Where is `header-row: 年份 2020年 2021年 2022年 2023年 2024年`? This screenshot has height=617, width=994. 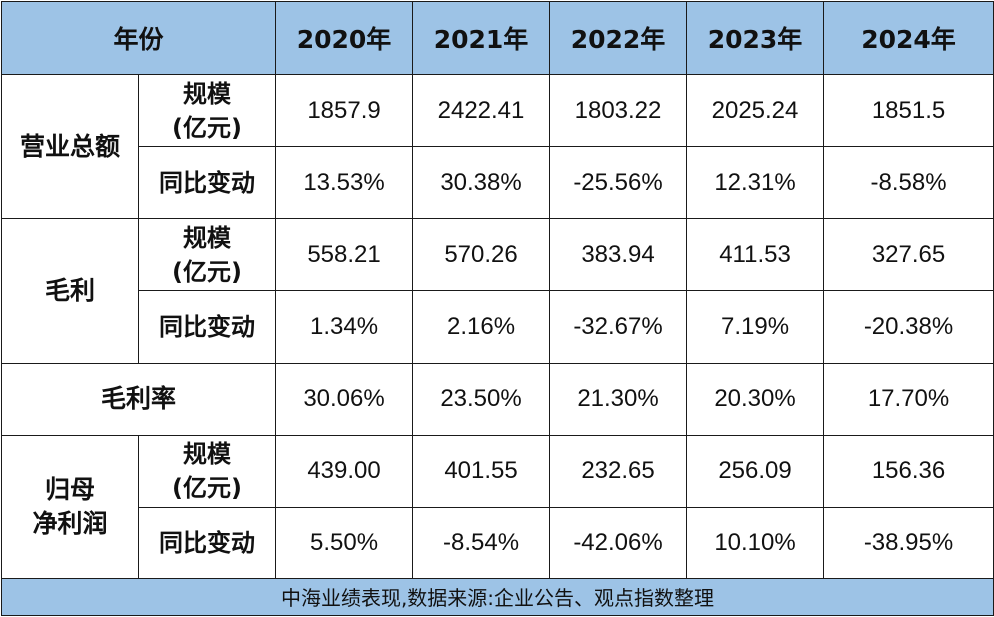 header-row: 年份 2020年 2021年 2022年 2023年 2024年 is located at coordinates (497, 38).